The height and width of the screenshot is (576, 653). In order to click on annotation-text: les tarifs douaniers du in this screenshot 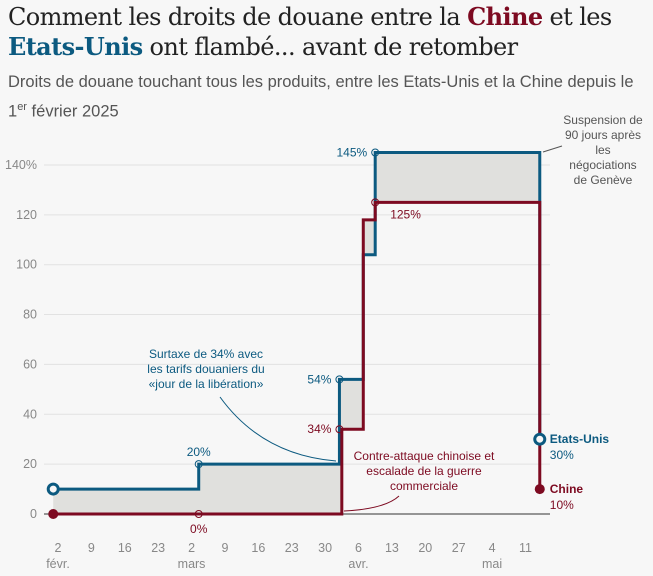, I will do `click(205, 369)`.